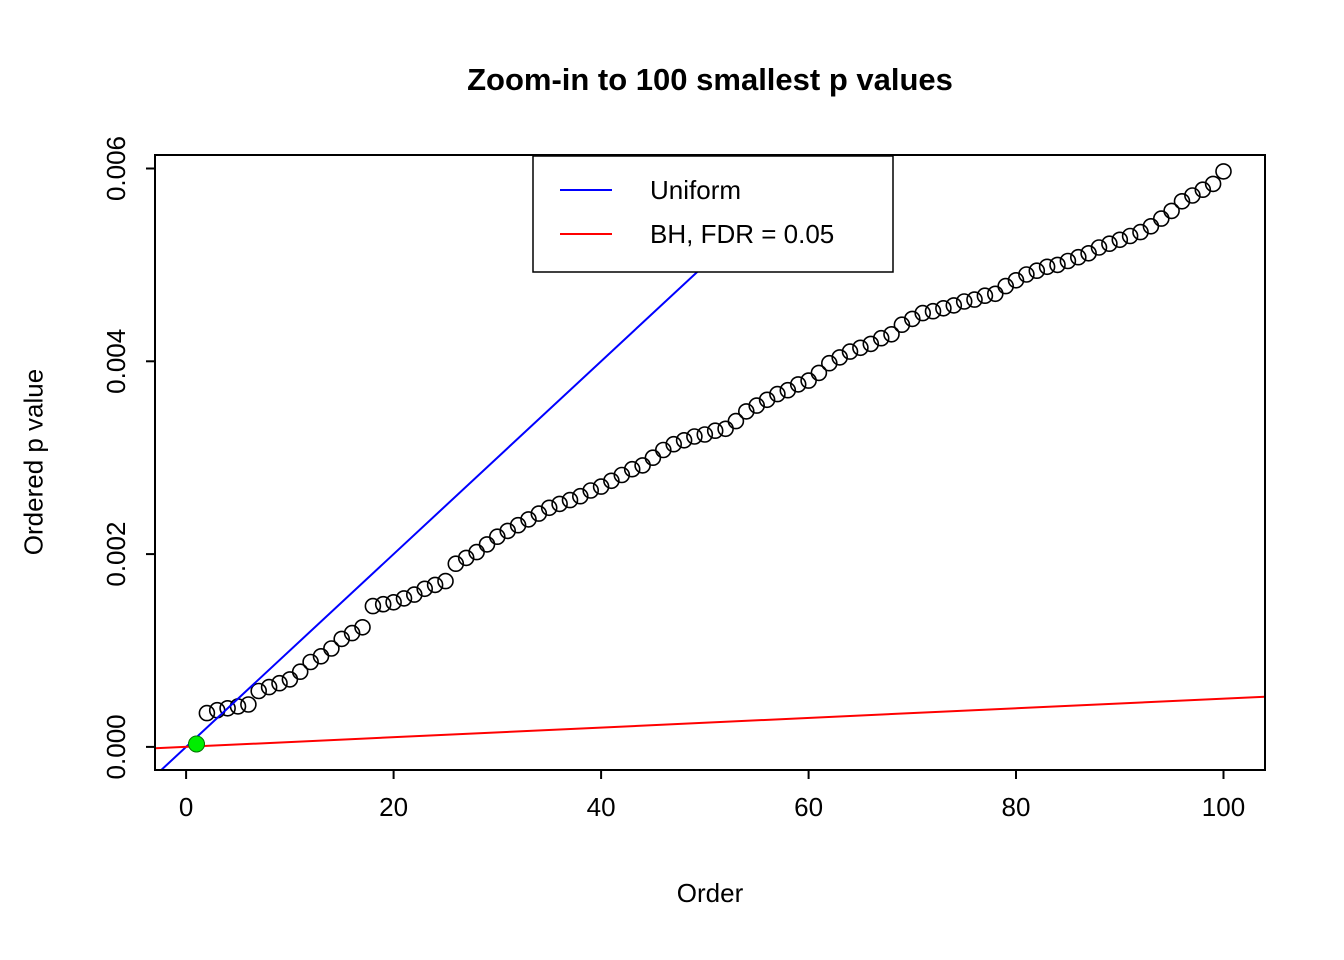 The image size is (1344, 960). What do you see at coordinates (742, 234) in the screenshot?
I see `legend-entry-label: BH, FDR = 0.05` at bounding box center [742, 234].